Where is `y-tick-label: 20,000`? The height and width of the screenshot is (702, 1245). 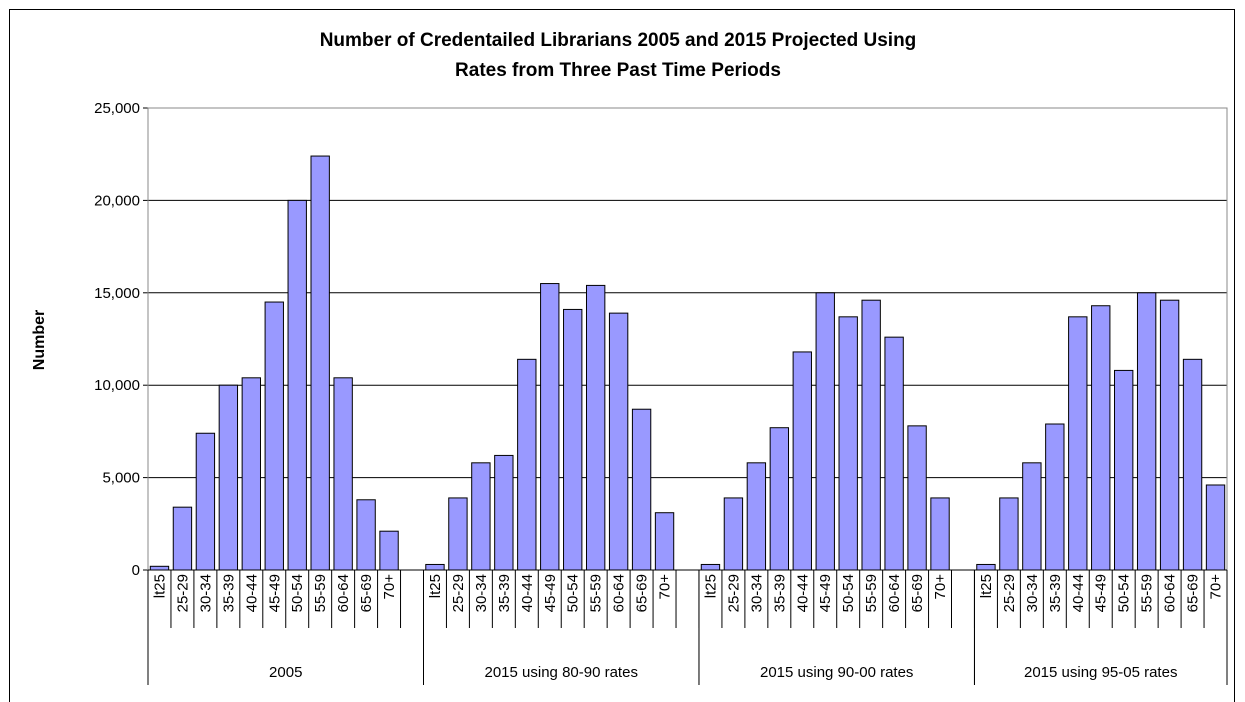 y-tick-label: 20,000 is located at coordinates (117, 200).